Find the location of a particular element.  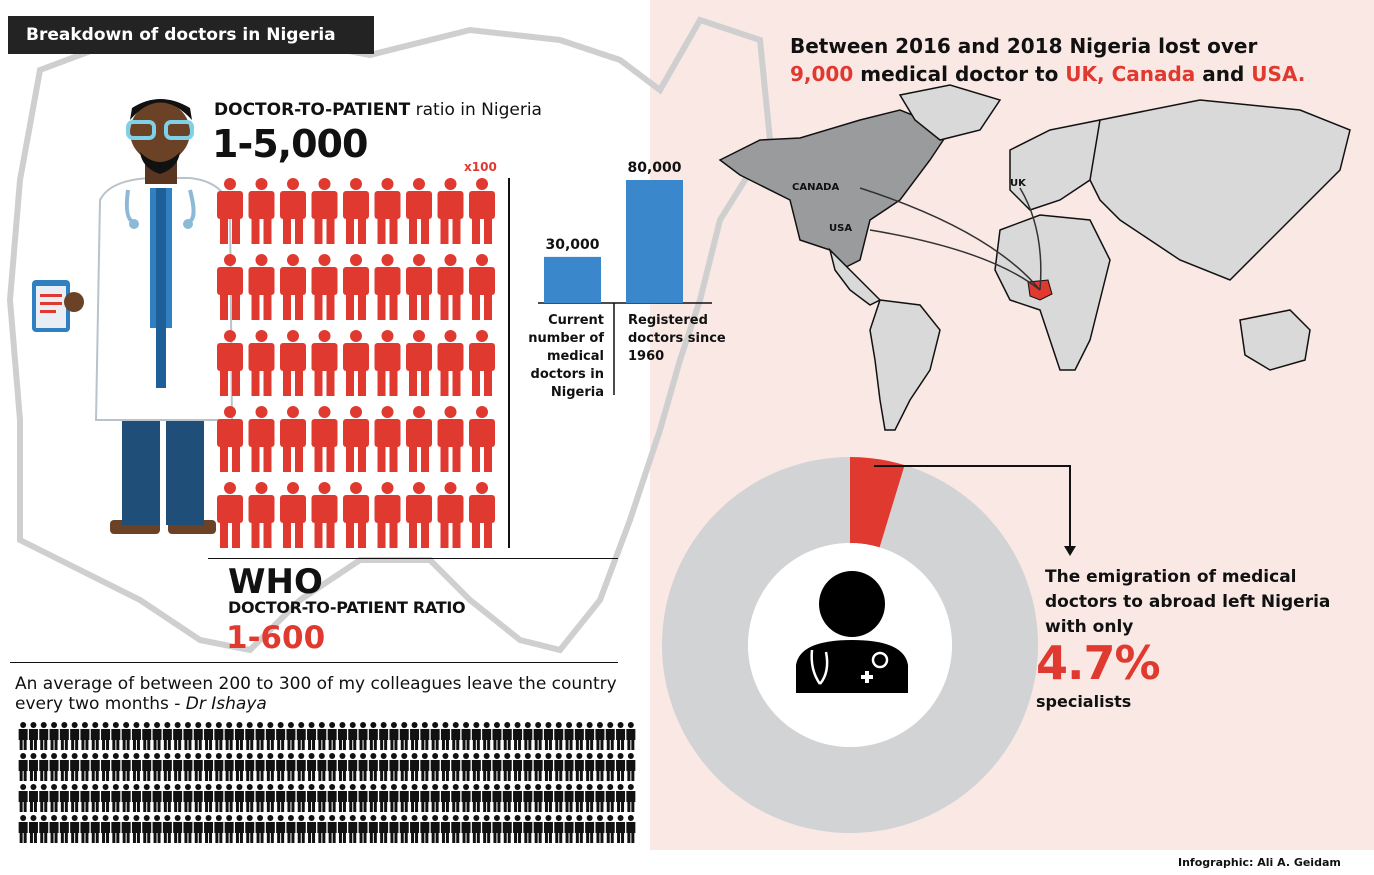

map-label-uk: UK is located at coordinates (1018, 183).